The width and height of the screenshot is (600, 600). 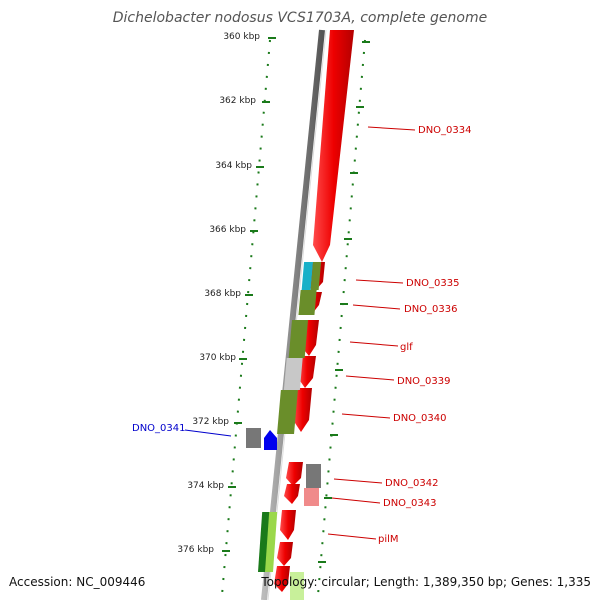 I want to click on backbone-line-outline, so click(x=297, y=314).